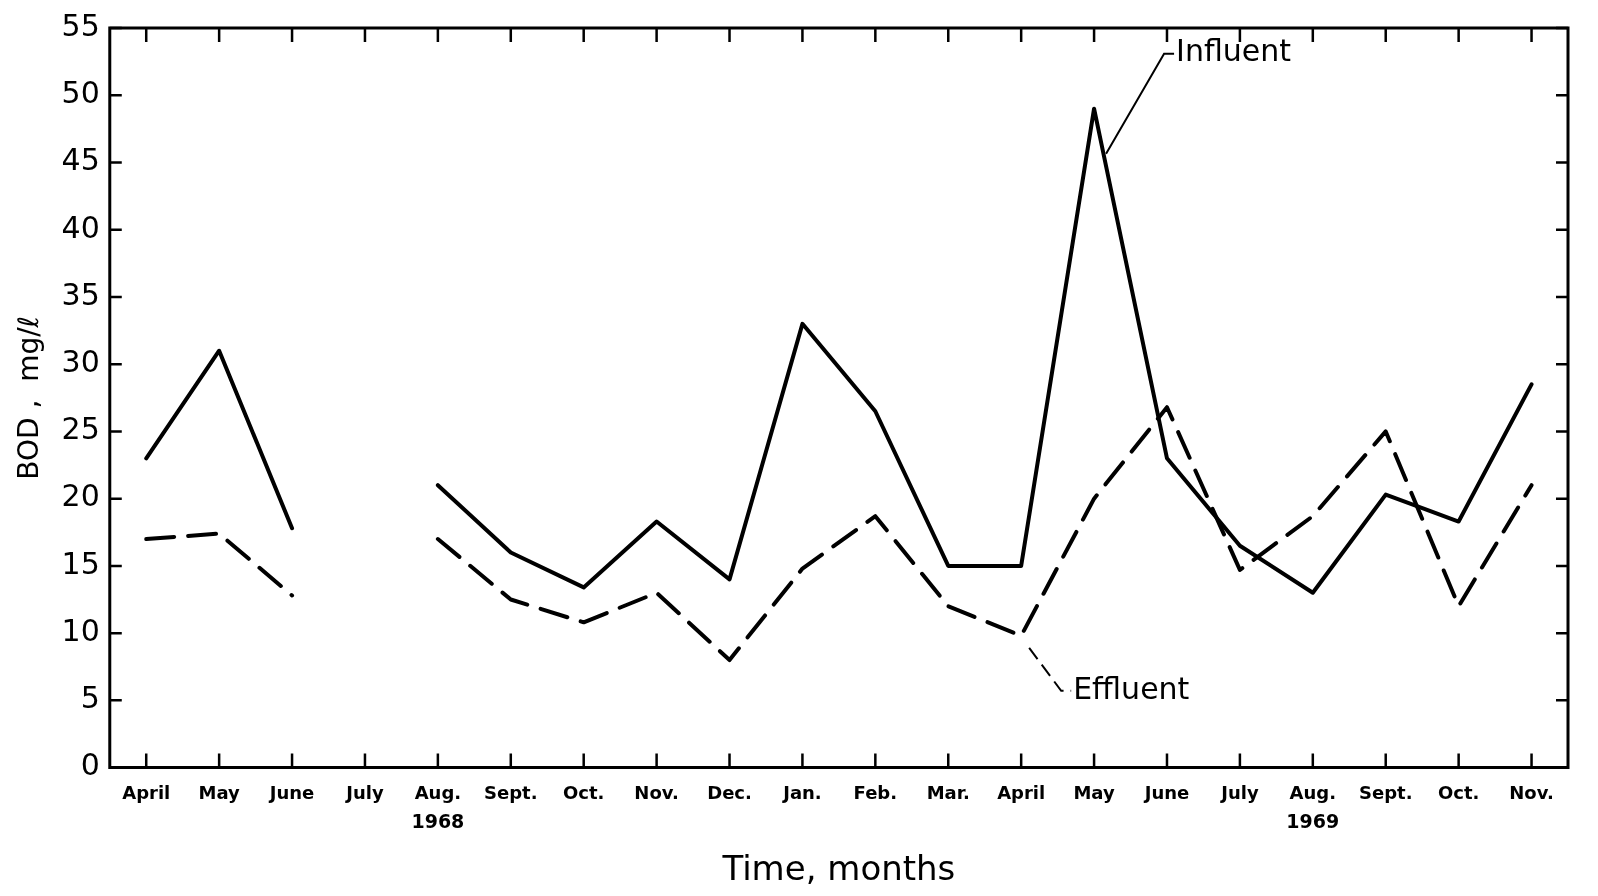 This screenshot has height=896, width=1598. What do you see at coordinates (80, 630) in the screenshot?
I see `y-tick-label: 10` at bounding box center [80, 630].